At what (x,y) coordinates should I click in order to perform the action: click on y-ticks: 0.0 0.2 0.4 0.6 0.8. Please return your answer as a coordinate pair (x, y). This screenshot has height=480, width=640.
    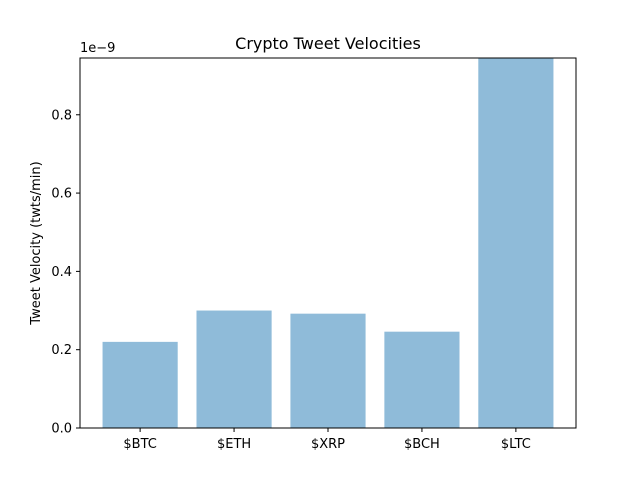
    Looking at the image, I should click on (65, 272).